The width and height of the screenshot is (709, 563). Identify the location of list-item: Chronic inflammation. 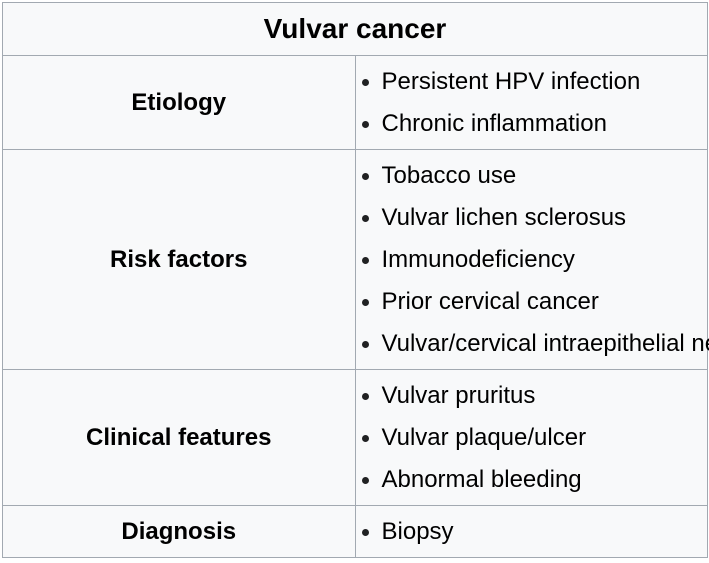
(532, 124).